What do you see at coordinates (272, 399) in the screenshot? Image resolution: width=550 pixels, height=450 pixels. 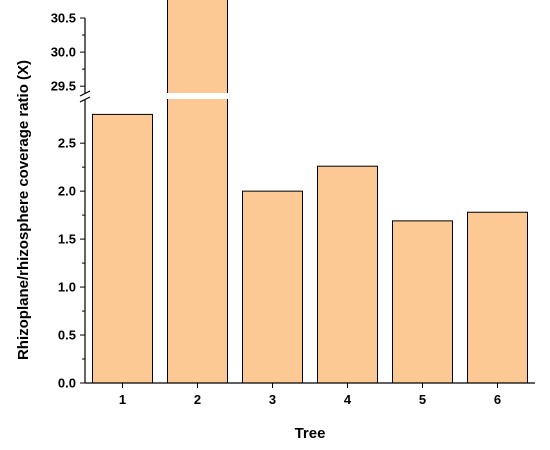 I see `x-tick-label-3: 3` at bounding box center [272, 399].